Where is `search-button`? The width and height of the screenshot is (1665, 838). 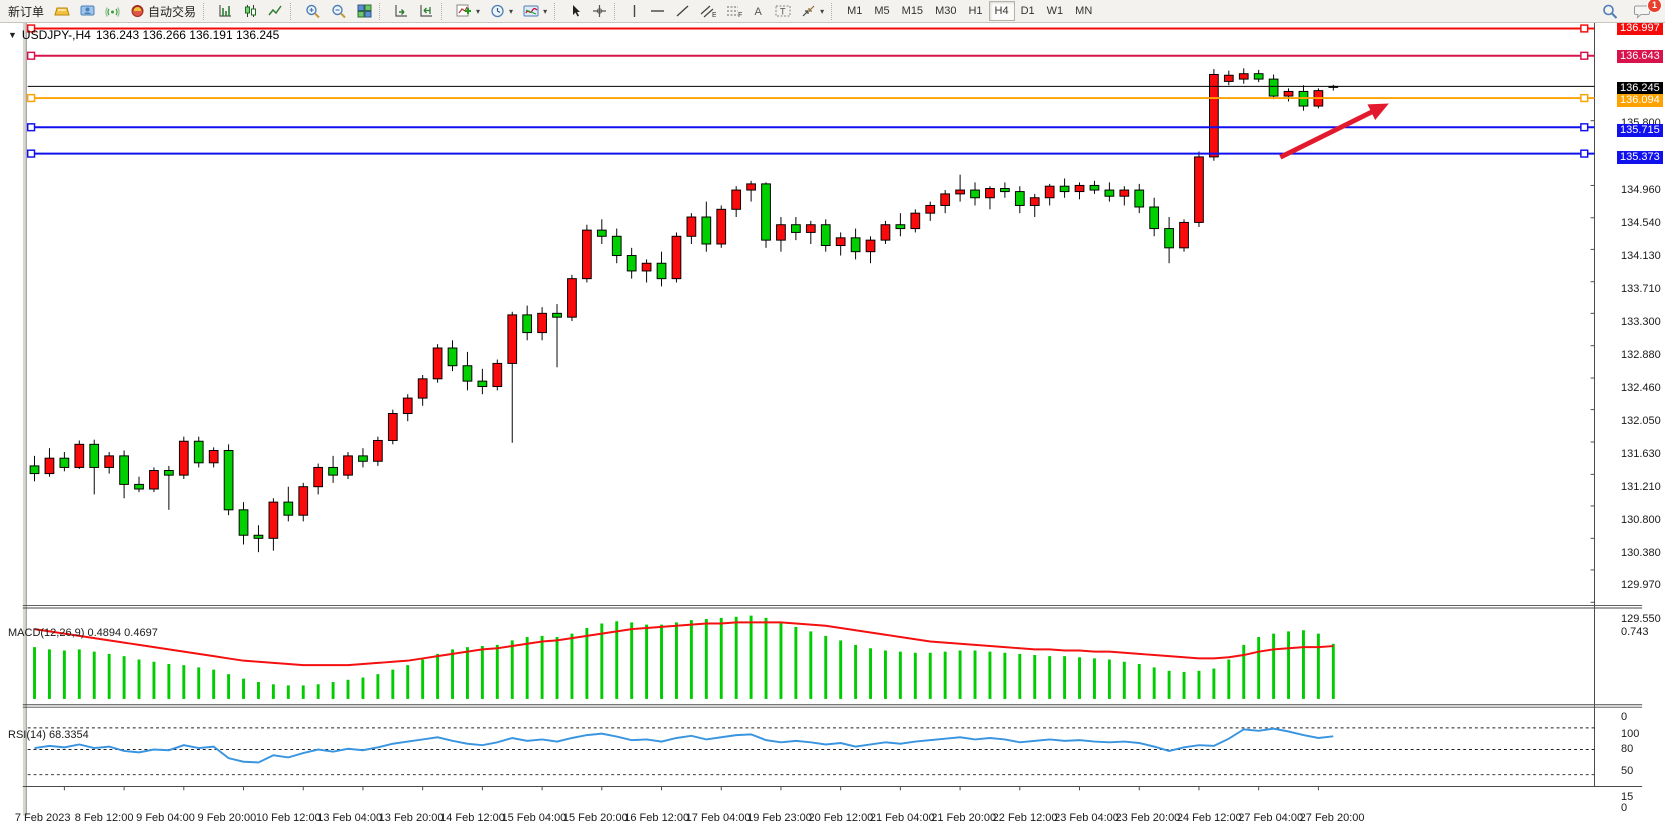 search-button is located at coordinates (1610, 11).